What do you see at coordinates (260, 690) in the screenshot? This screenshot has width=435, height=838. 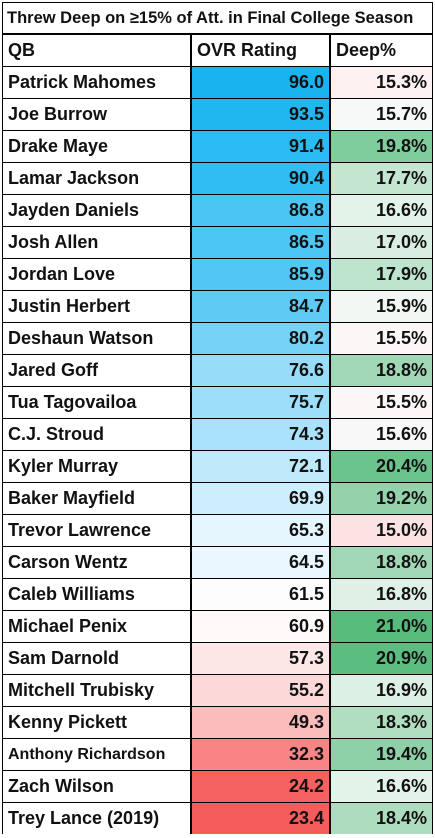 I see `cell-ovr-rating: 55.2` at bounding box center [260, 690].